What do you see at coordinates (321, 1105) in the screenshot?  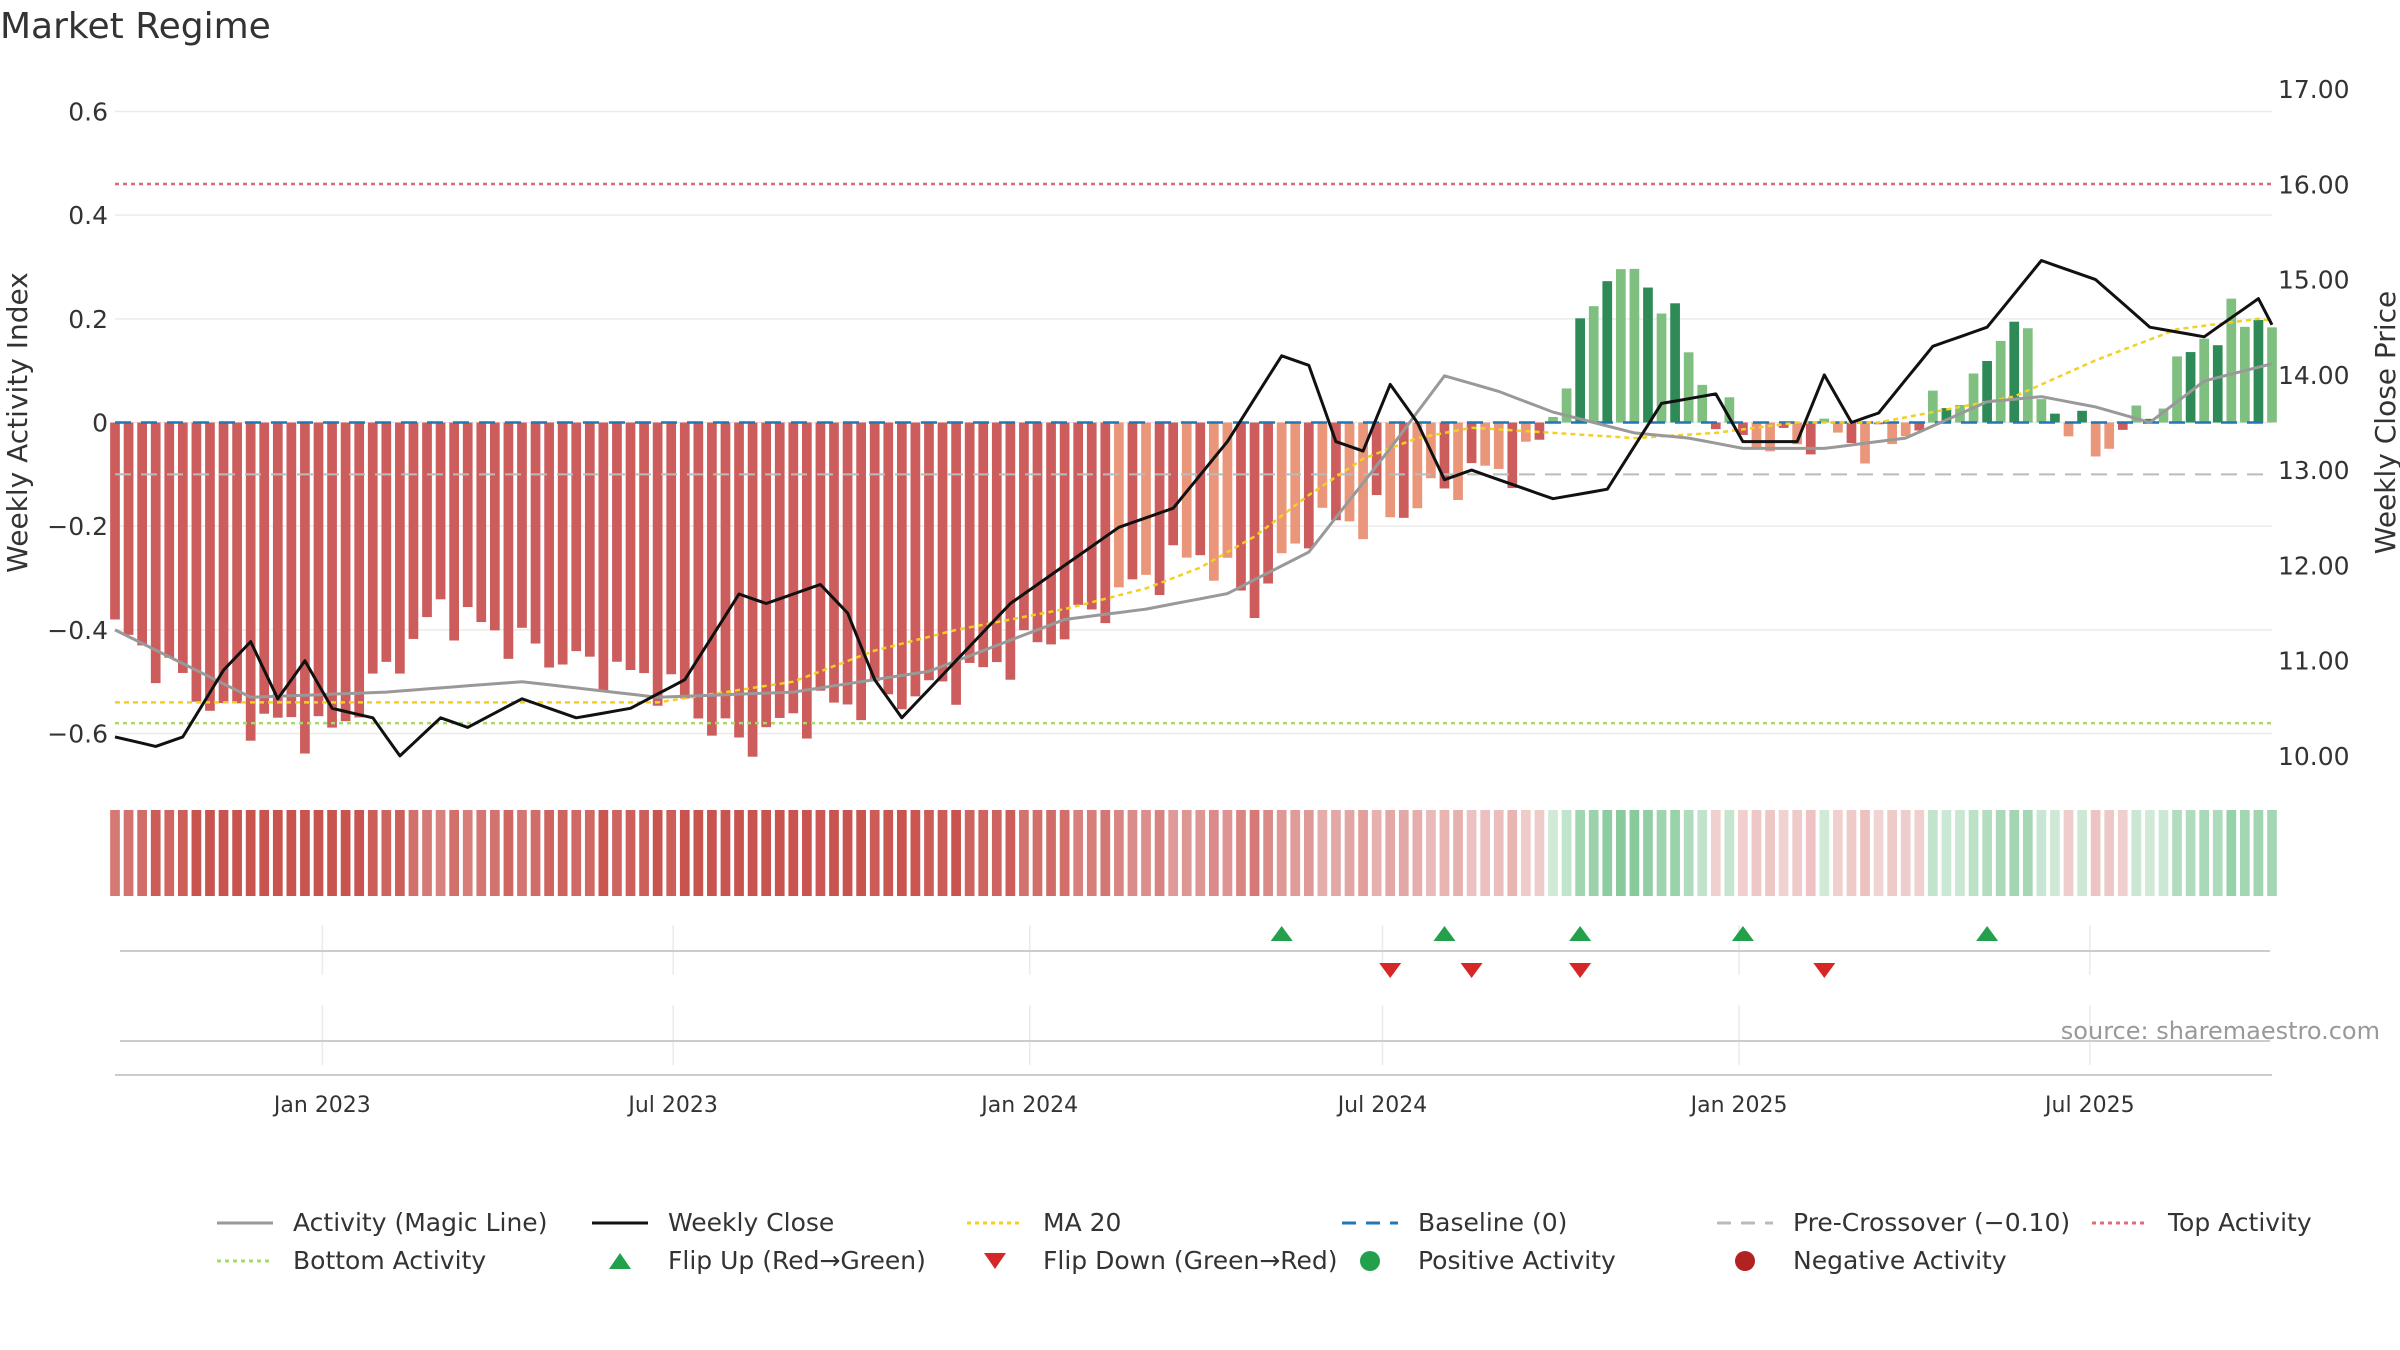 I see `x-tick-label: Jan 2023` at bounding box center [321, 1105].